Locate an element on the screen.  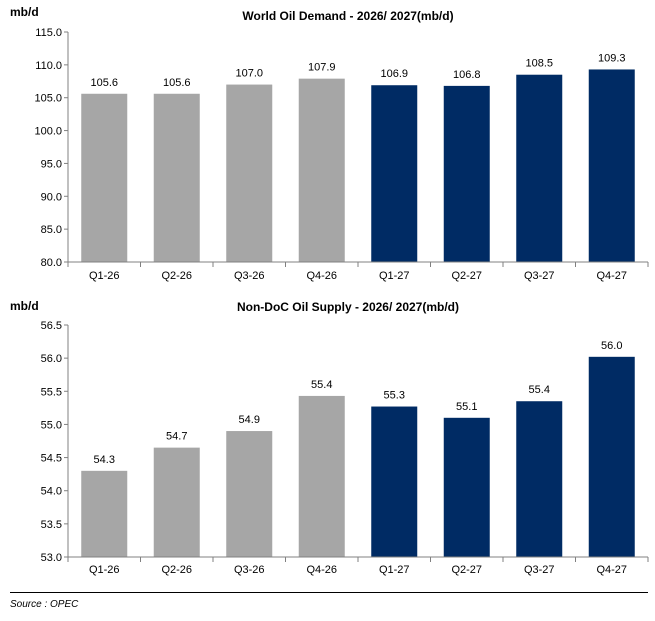
chart1-data-label: 106.9 is located at coordinates (394, 74).